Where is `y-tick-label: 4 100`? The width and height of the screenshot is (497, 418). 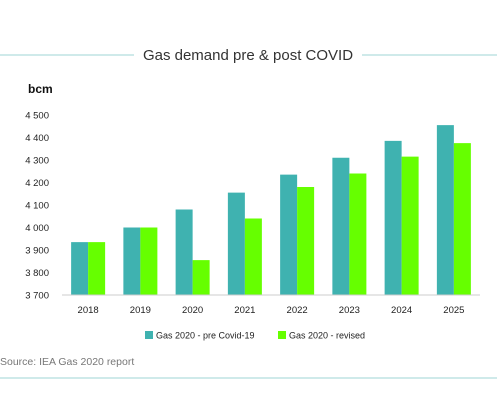 y-tick-label: 4 100 is located at coordinates (37, 206).